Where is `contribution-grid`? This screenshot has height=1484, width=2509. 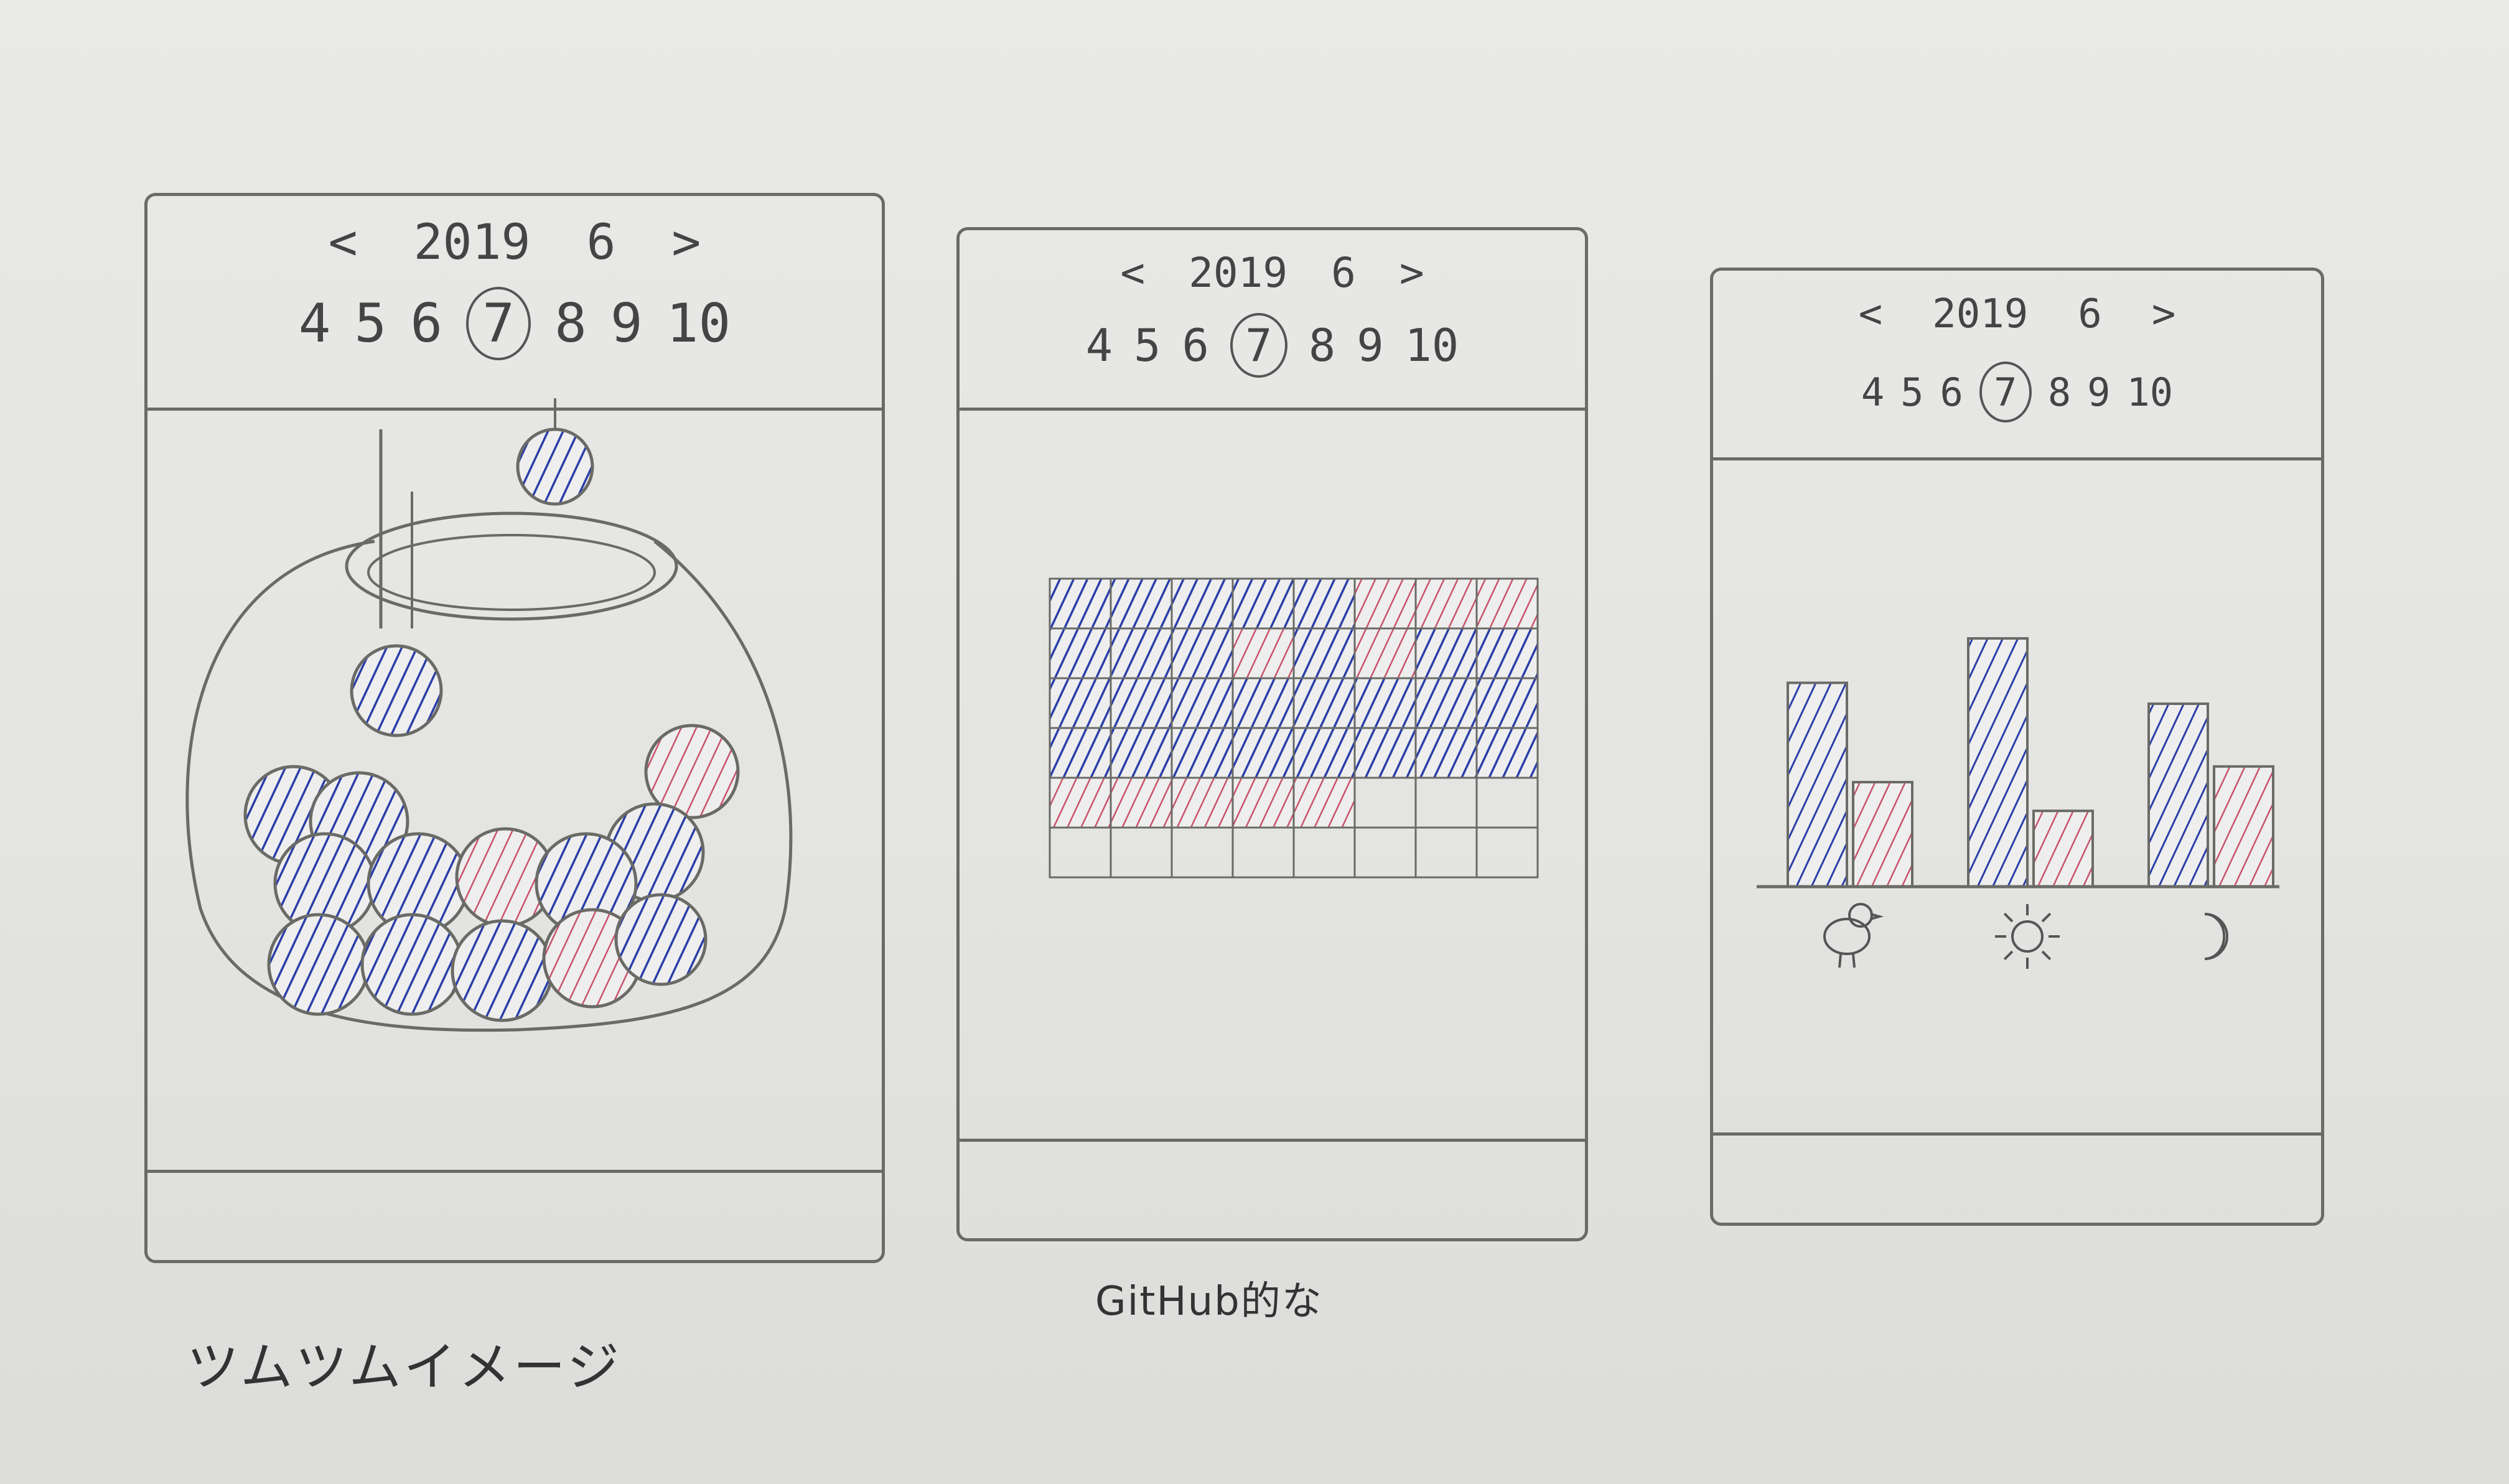
contribution-grid is located at coordinates (1294, 728).